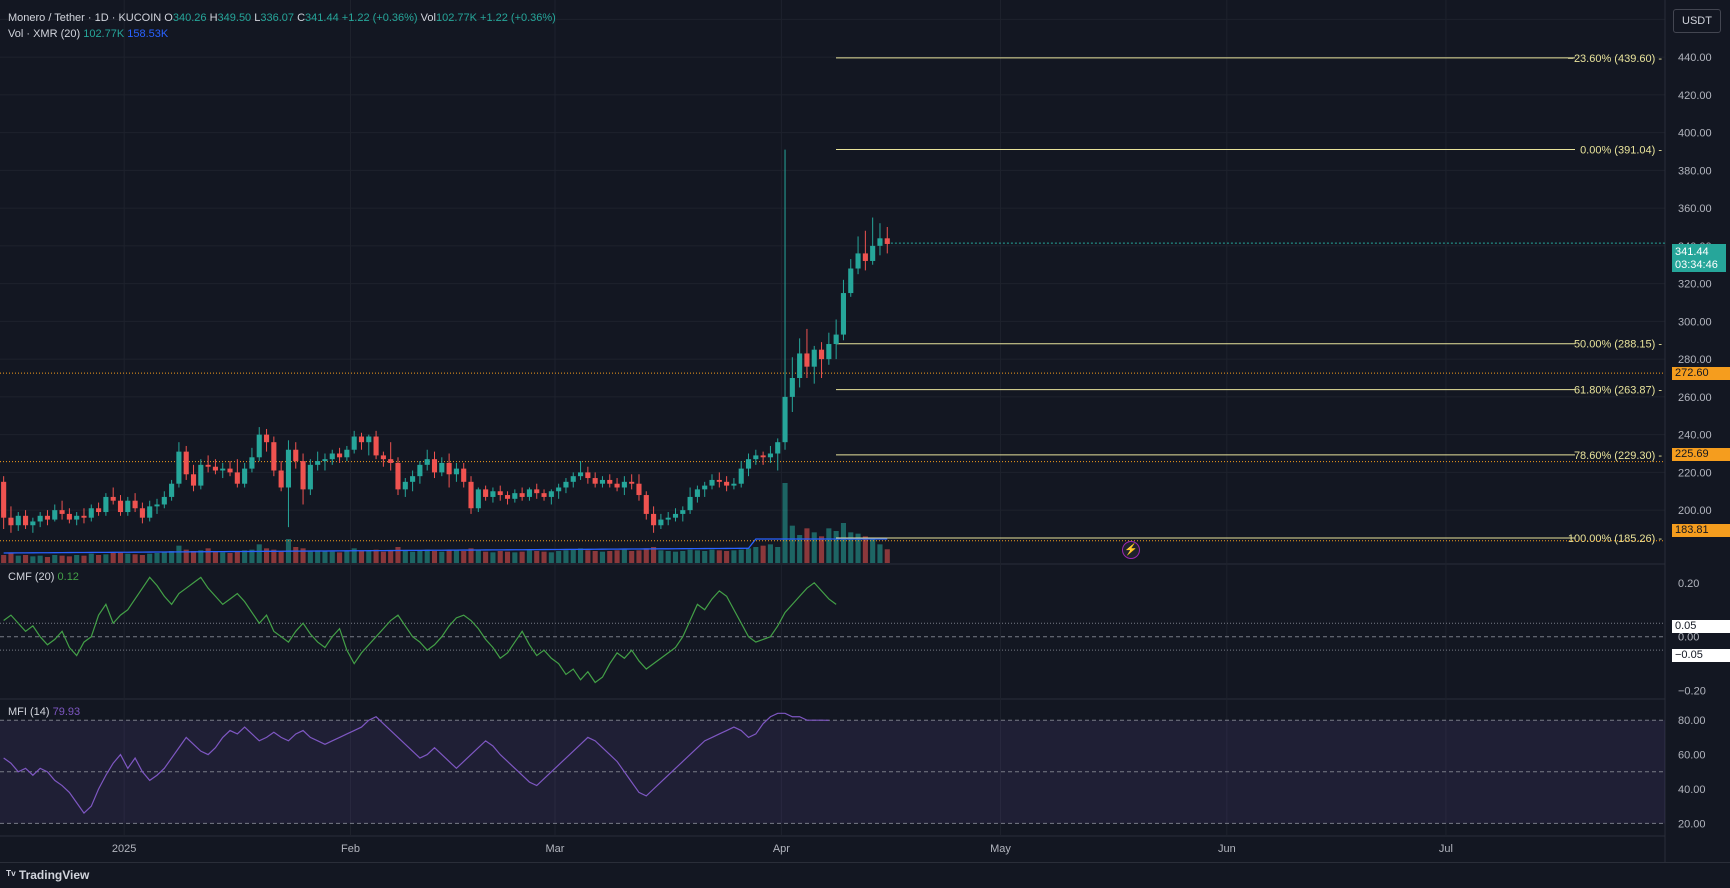 The image size is (1730, 888). What do you see at coordinates (1695, 511) in the screenshot?
I see `price-tick-label: 200.00` at bounding box center [1695, 511].